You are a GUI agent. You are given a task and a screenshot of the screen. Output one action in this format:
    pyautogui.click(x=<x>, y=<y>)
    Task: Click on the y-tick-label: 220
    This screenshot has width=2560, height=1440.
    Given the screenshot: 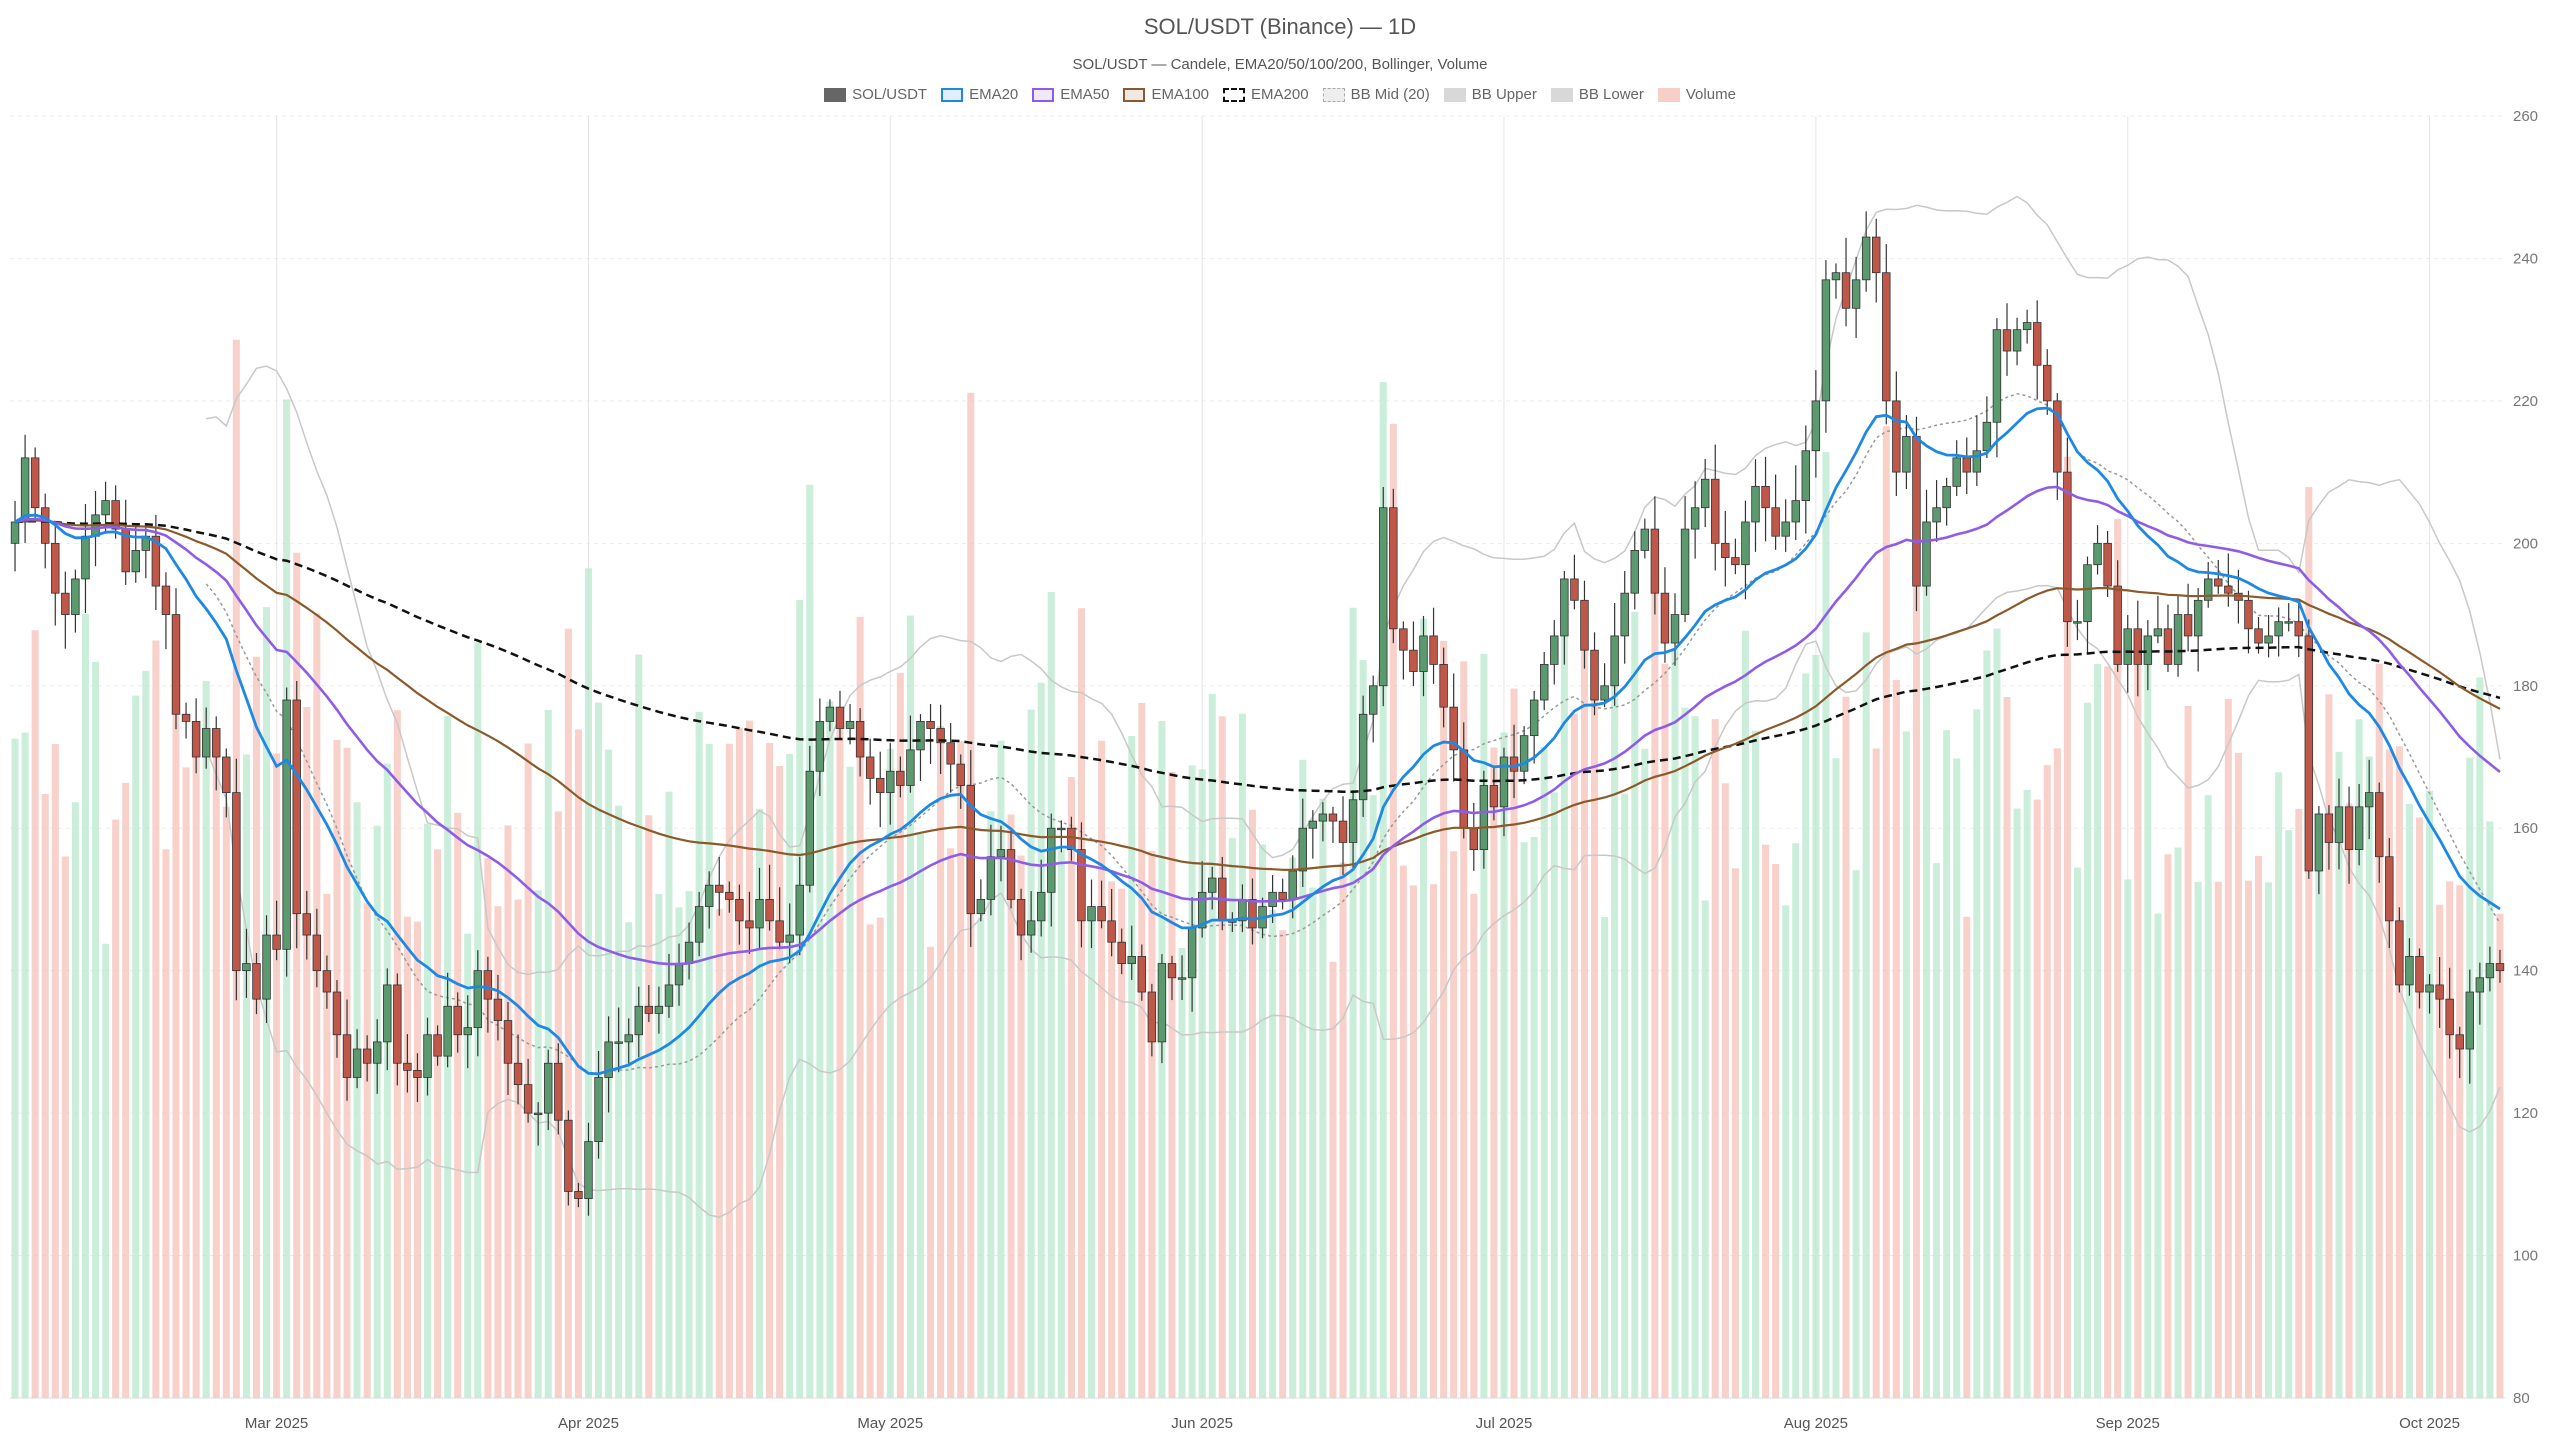 What is the action you would take?
    pyautogui.click(x=2525, y=401)
    